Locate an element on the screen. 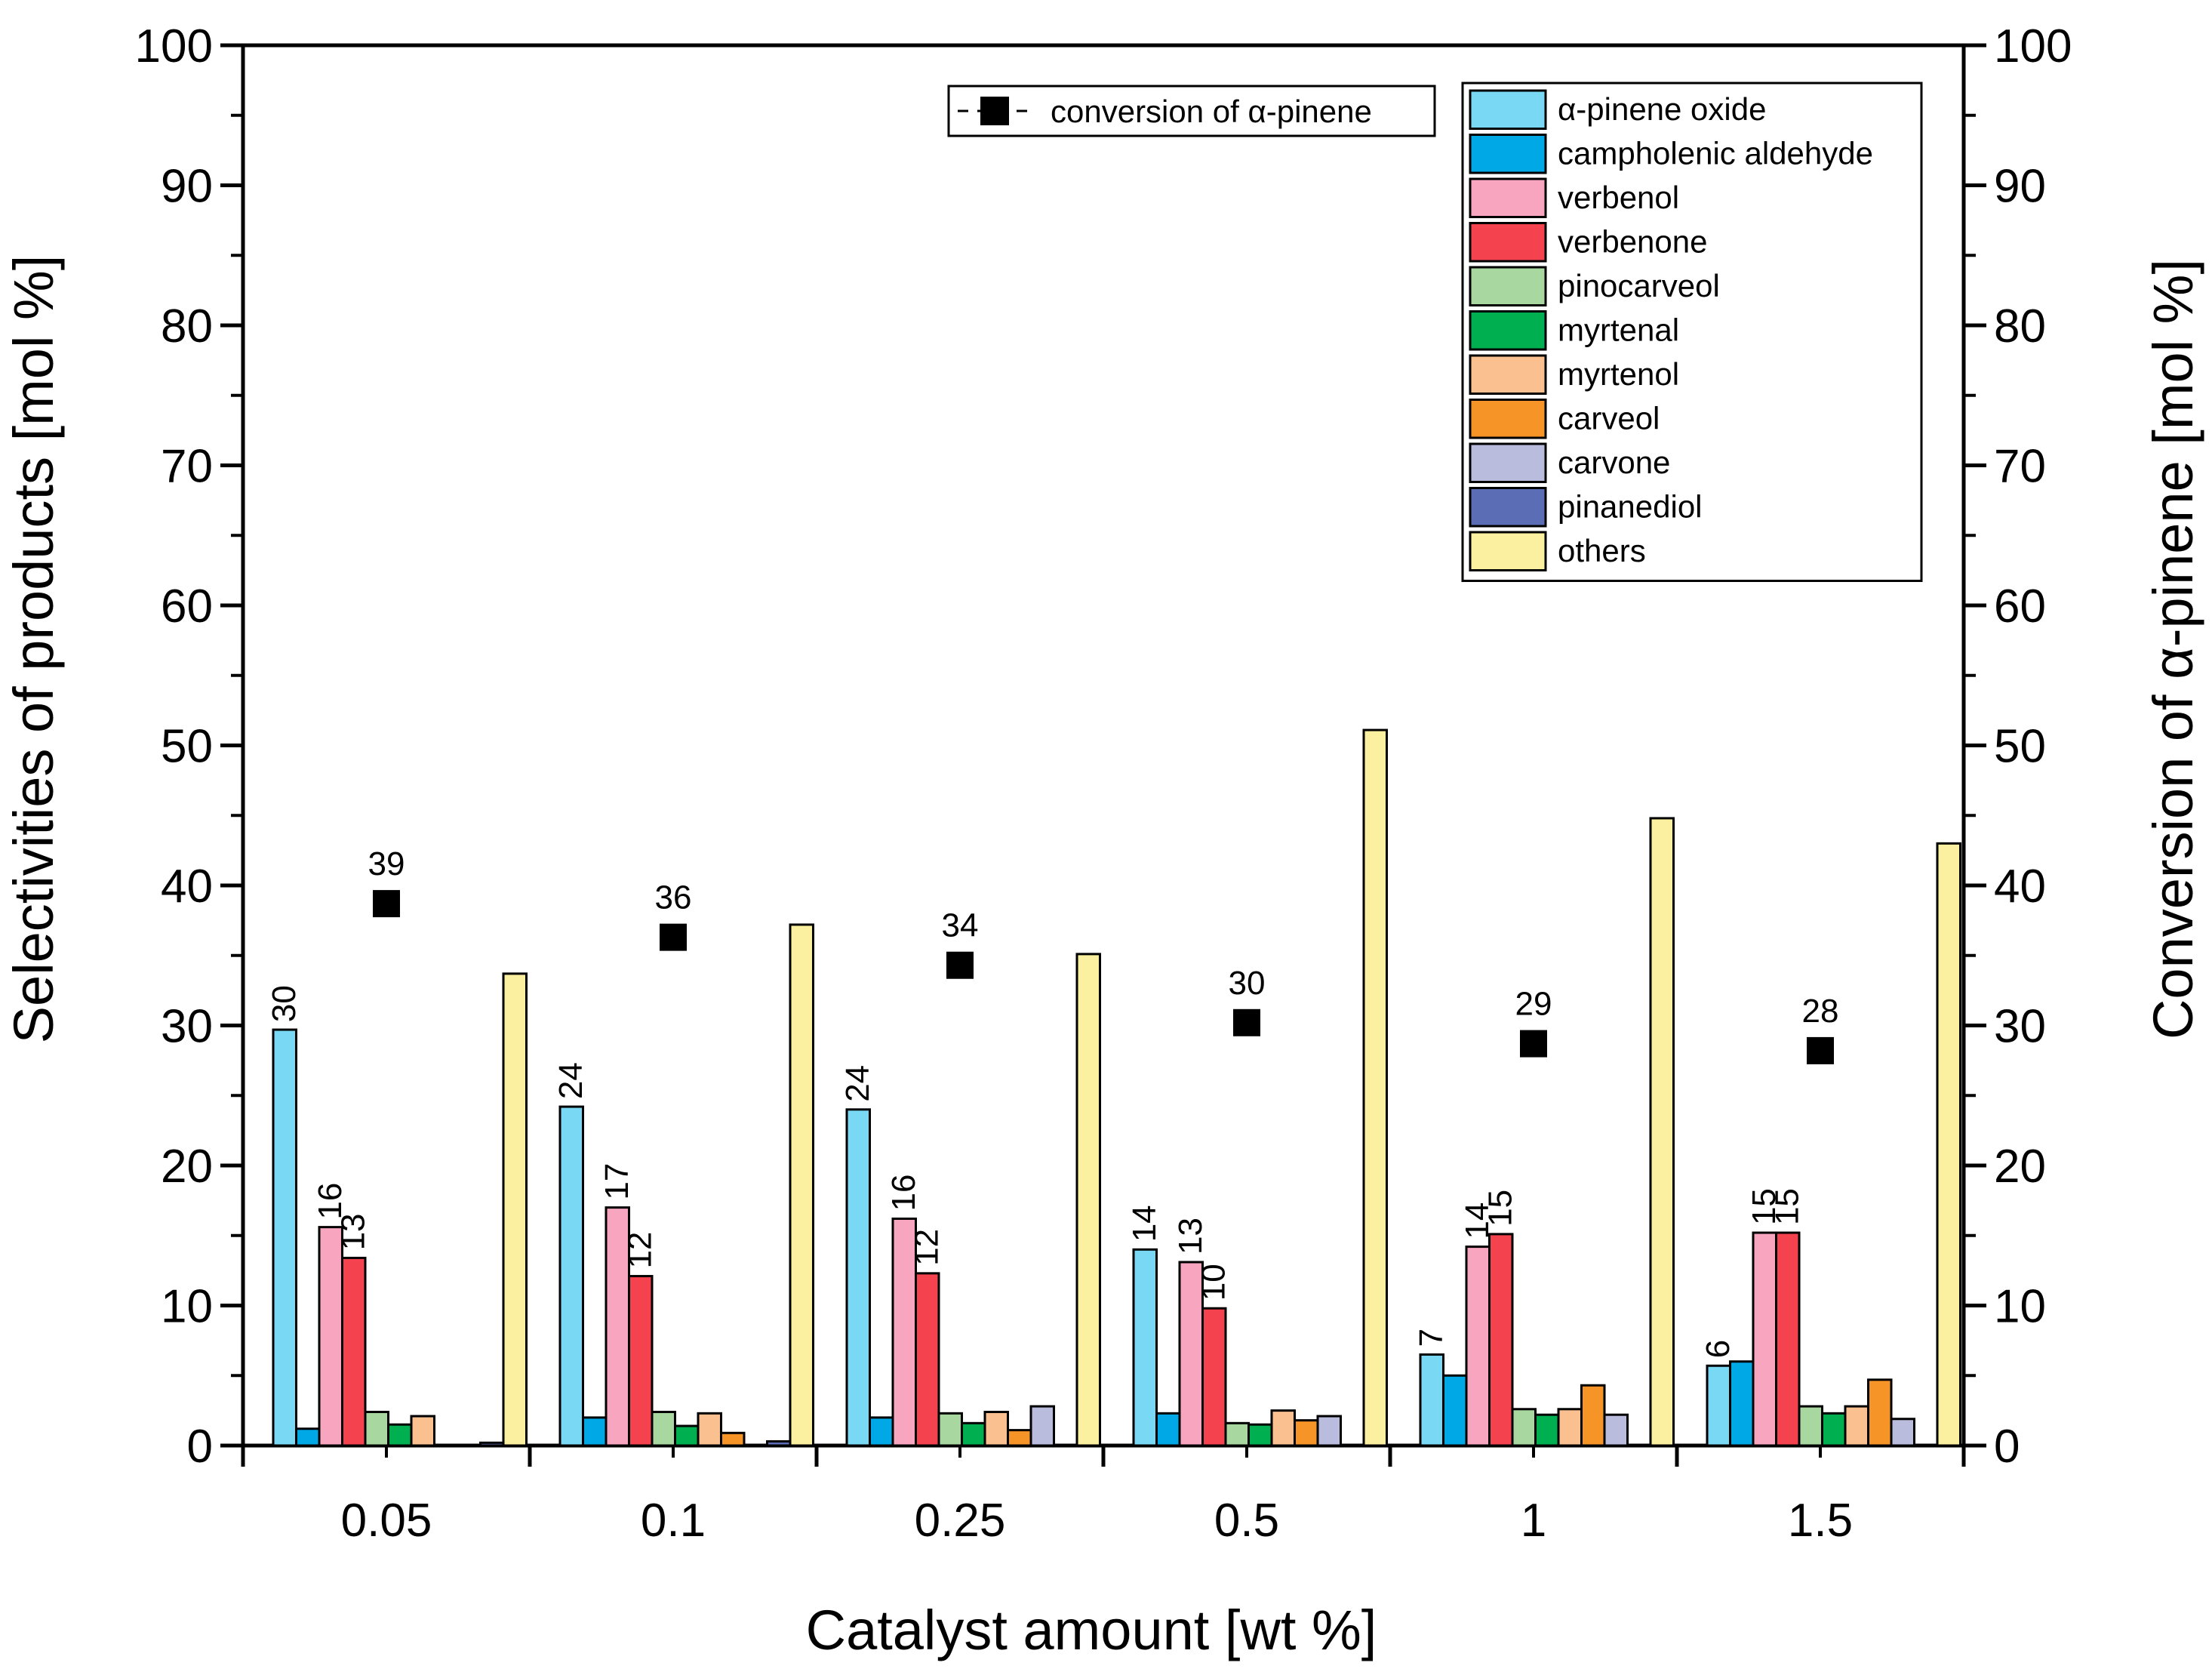 The height and width of the screenshot is (1672, 2212). conversion-legend-frame is located at coordinates (1191, 111).